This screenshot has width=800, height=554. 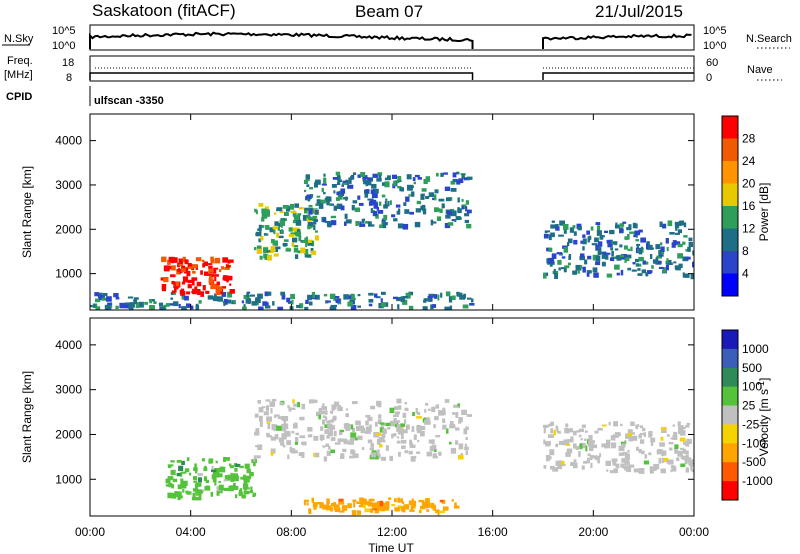 I want to click on colorbar-tick-label: -100, so click(x=754, y=443).